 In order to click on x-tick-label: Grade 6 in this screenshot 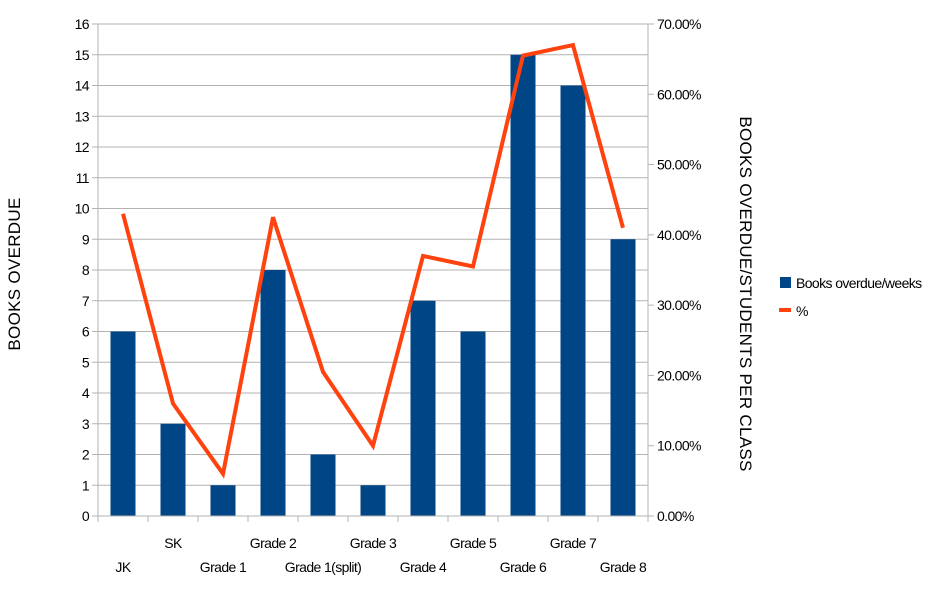, I will do `click(523, 567)`.